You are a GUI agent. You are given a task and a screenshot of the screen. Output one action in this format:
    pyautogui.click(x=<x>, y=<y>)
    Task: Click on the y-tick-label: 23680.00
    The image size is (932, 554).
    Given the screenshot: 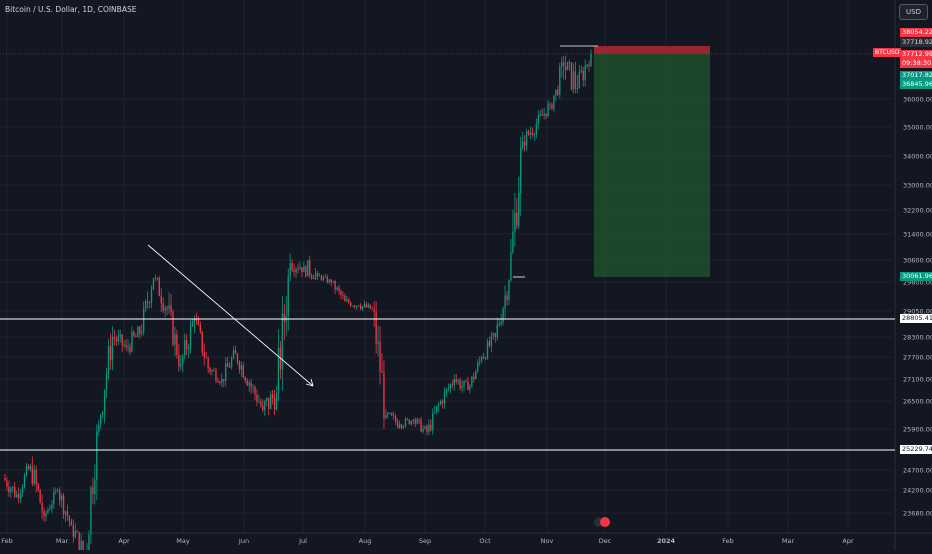 What is the action you would take?
    pyautogui.click(x=917, y=514)
    